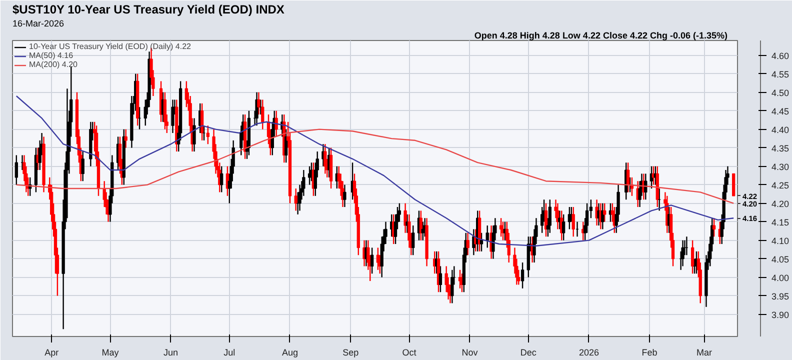 The image size is (792, 360). I want to click on y-tick-label: 4.60, so click(781, 55).